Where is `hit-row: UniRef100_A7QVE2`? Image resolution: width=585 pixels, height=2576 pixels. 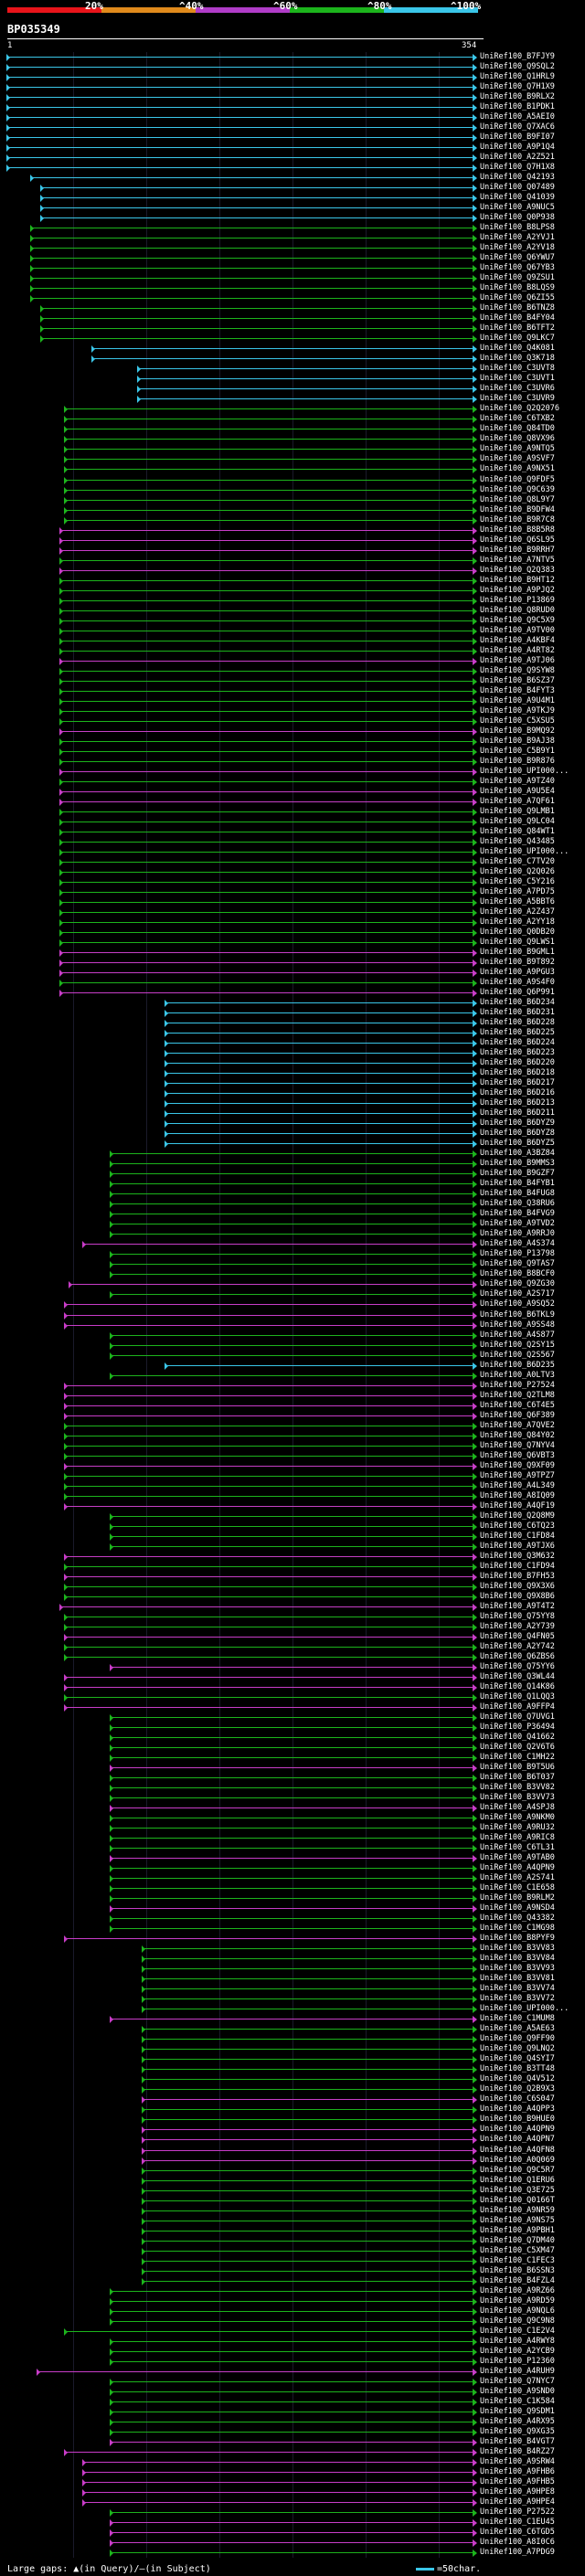
hit-row: UniRef100_A7QVE2 is located at coordinates (293, 1425).